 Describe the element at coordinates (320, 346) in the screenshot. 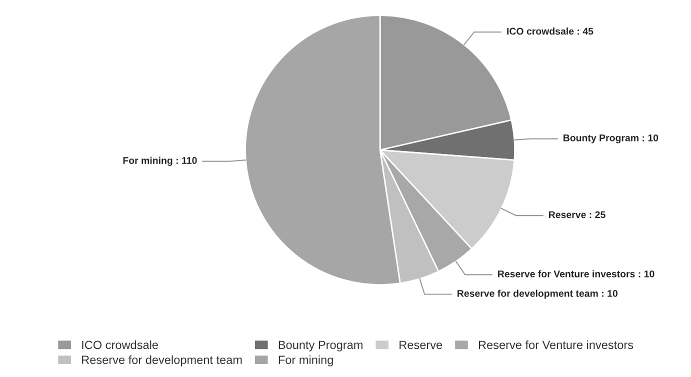

I see `legend-label: Bounty Program` at that location.